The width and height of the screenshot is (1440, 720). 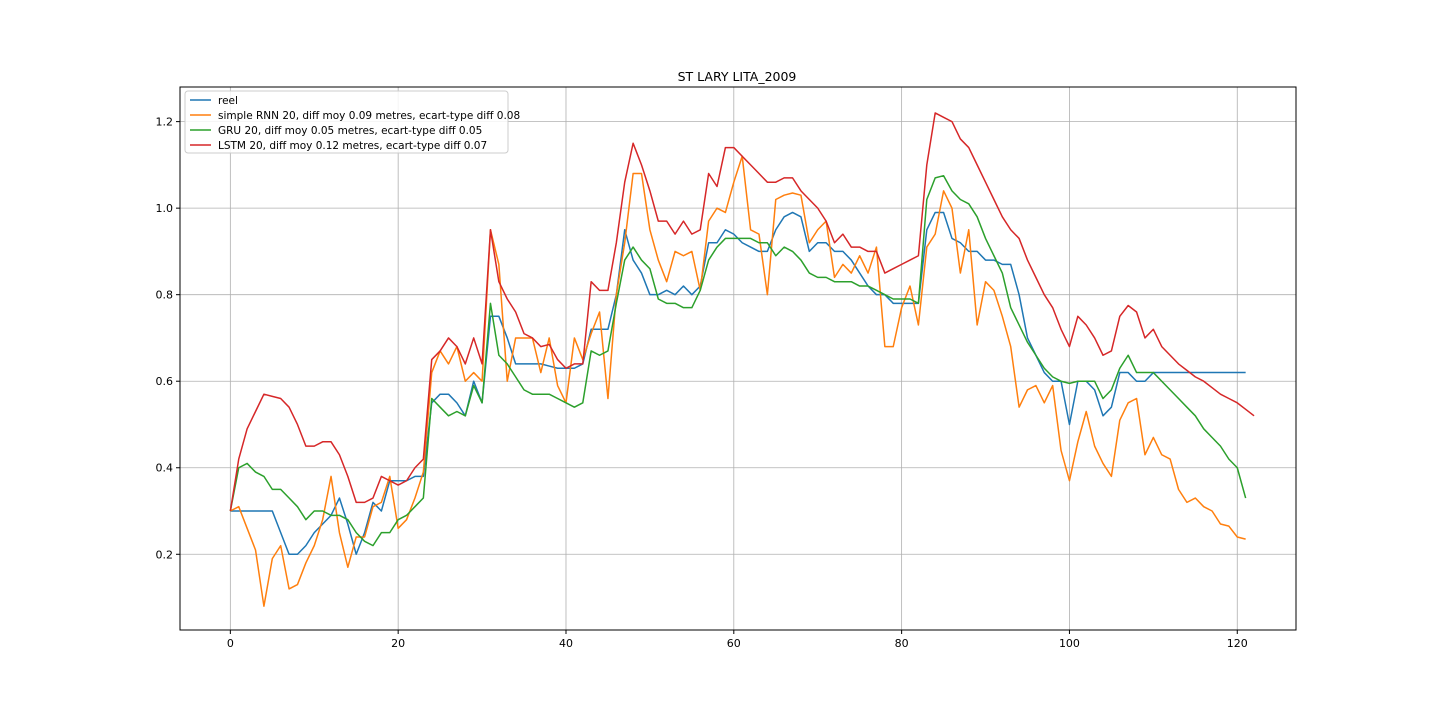 What do you see at coordinates (165, 381) in the screenshot?
I see `y-tick-label: 0.6` at bounding box center [165, 381].